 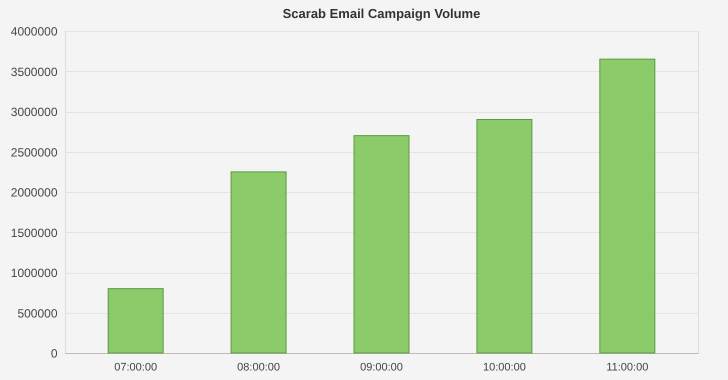 What do you see at coordinates (34, 273) in the screenshot?
I see `y-tick-label: 1000000` at bounding box center [34, 273].